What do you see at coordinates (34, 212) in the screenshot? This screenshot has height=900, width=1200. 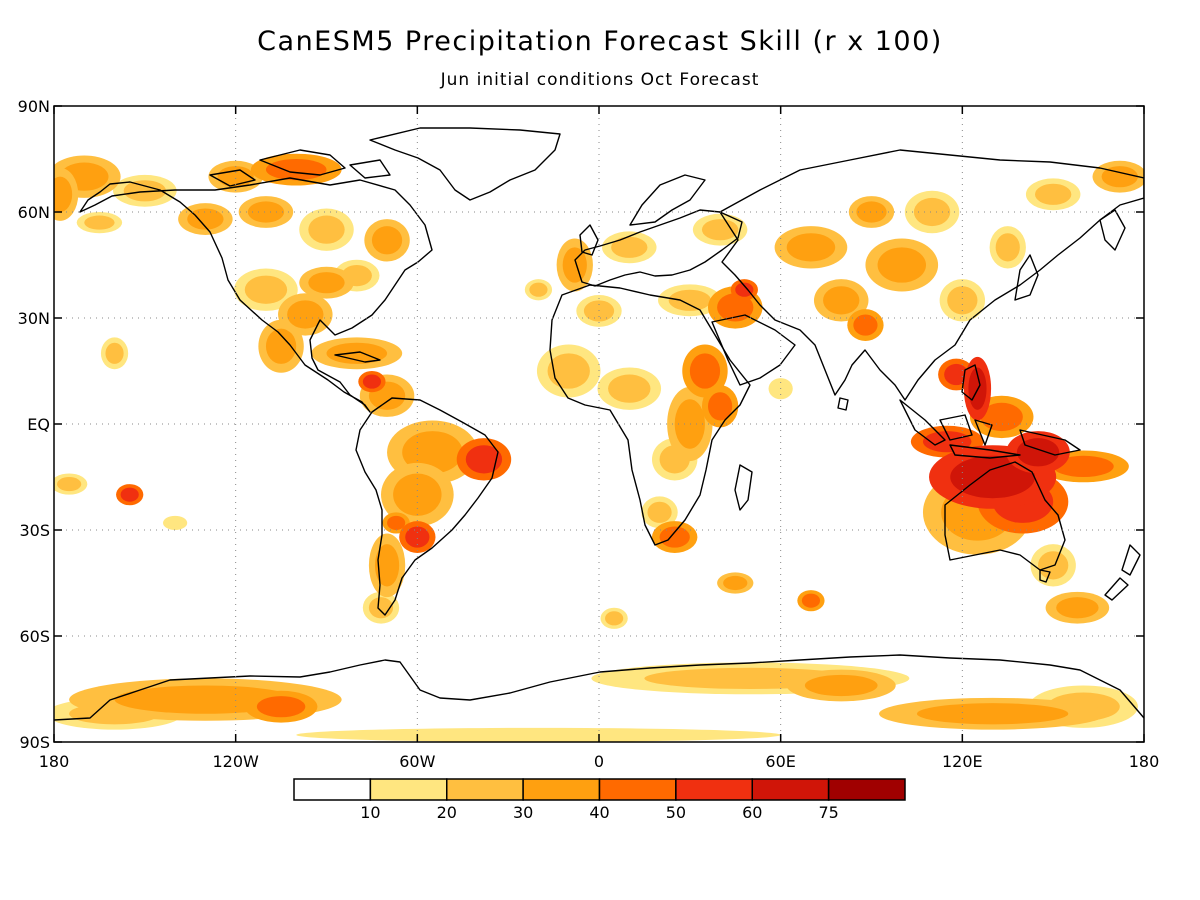 I see `lat-tick-label: 60N` at bounding box center [34, 212].